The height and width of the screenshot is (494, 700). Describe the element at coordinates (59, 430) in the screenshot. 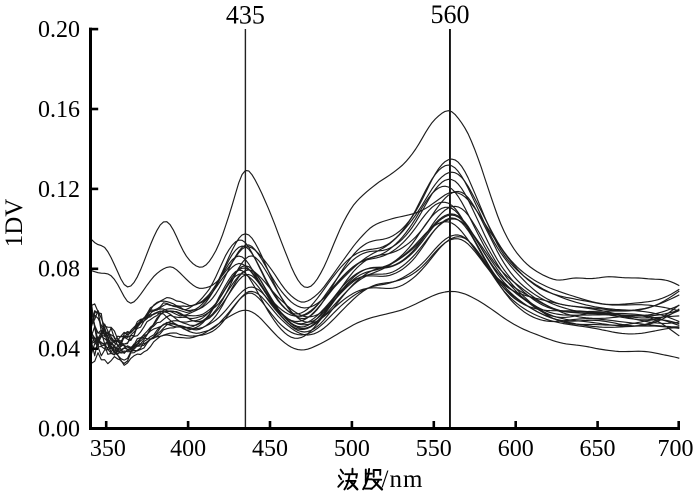

I see `svg-text: 0.00` at that location.